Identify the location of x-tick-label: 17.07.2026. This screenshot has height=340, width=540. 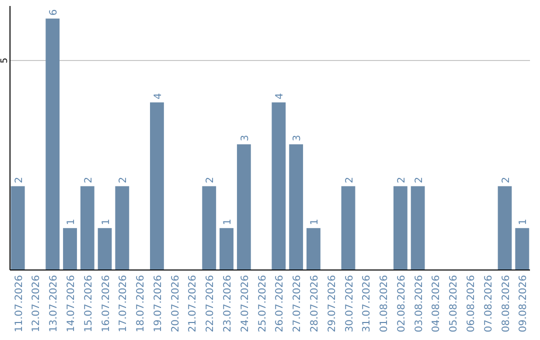
(124, 303).